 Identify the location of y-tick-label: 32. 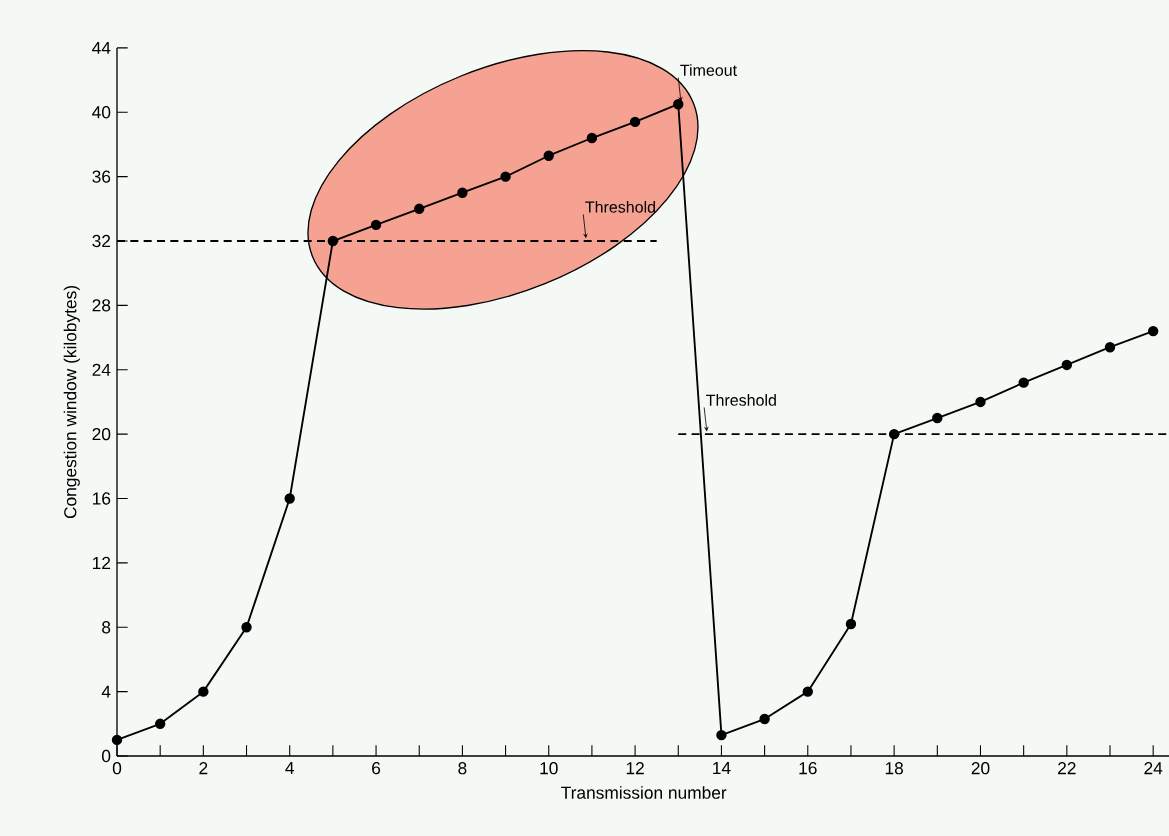
(101, 241).